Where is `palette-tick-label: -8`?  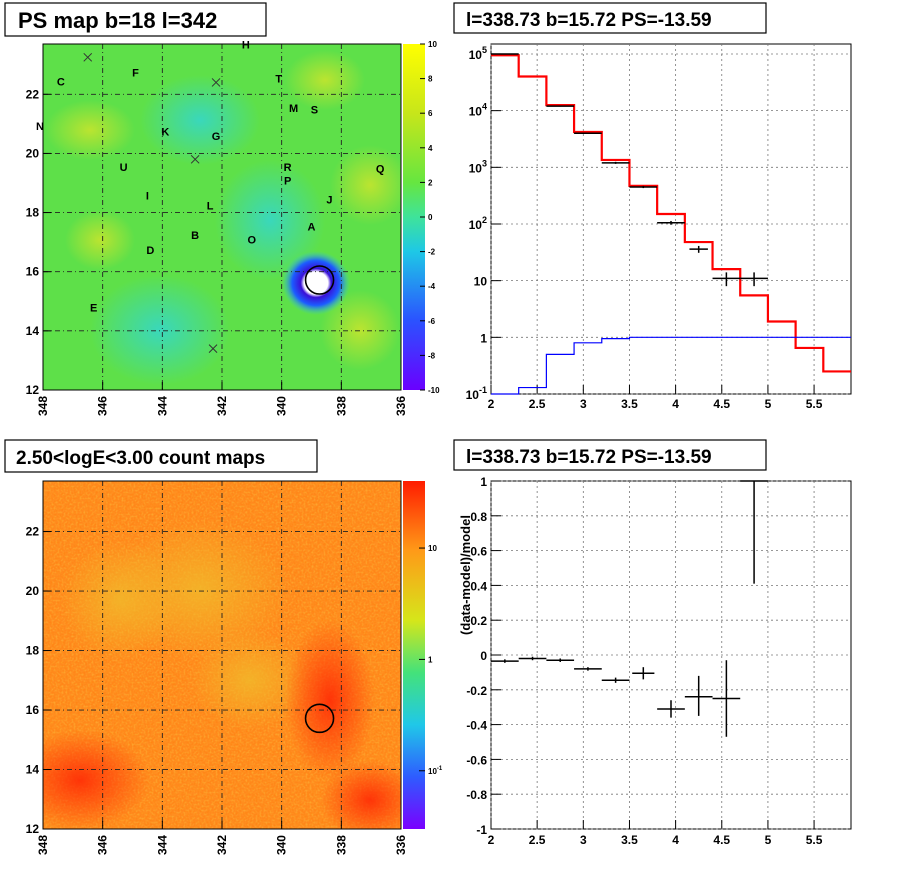
palette-tick-label: -8 is located at coordinates (432, 355).